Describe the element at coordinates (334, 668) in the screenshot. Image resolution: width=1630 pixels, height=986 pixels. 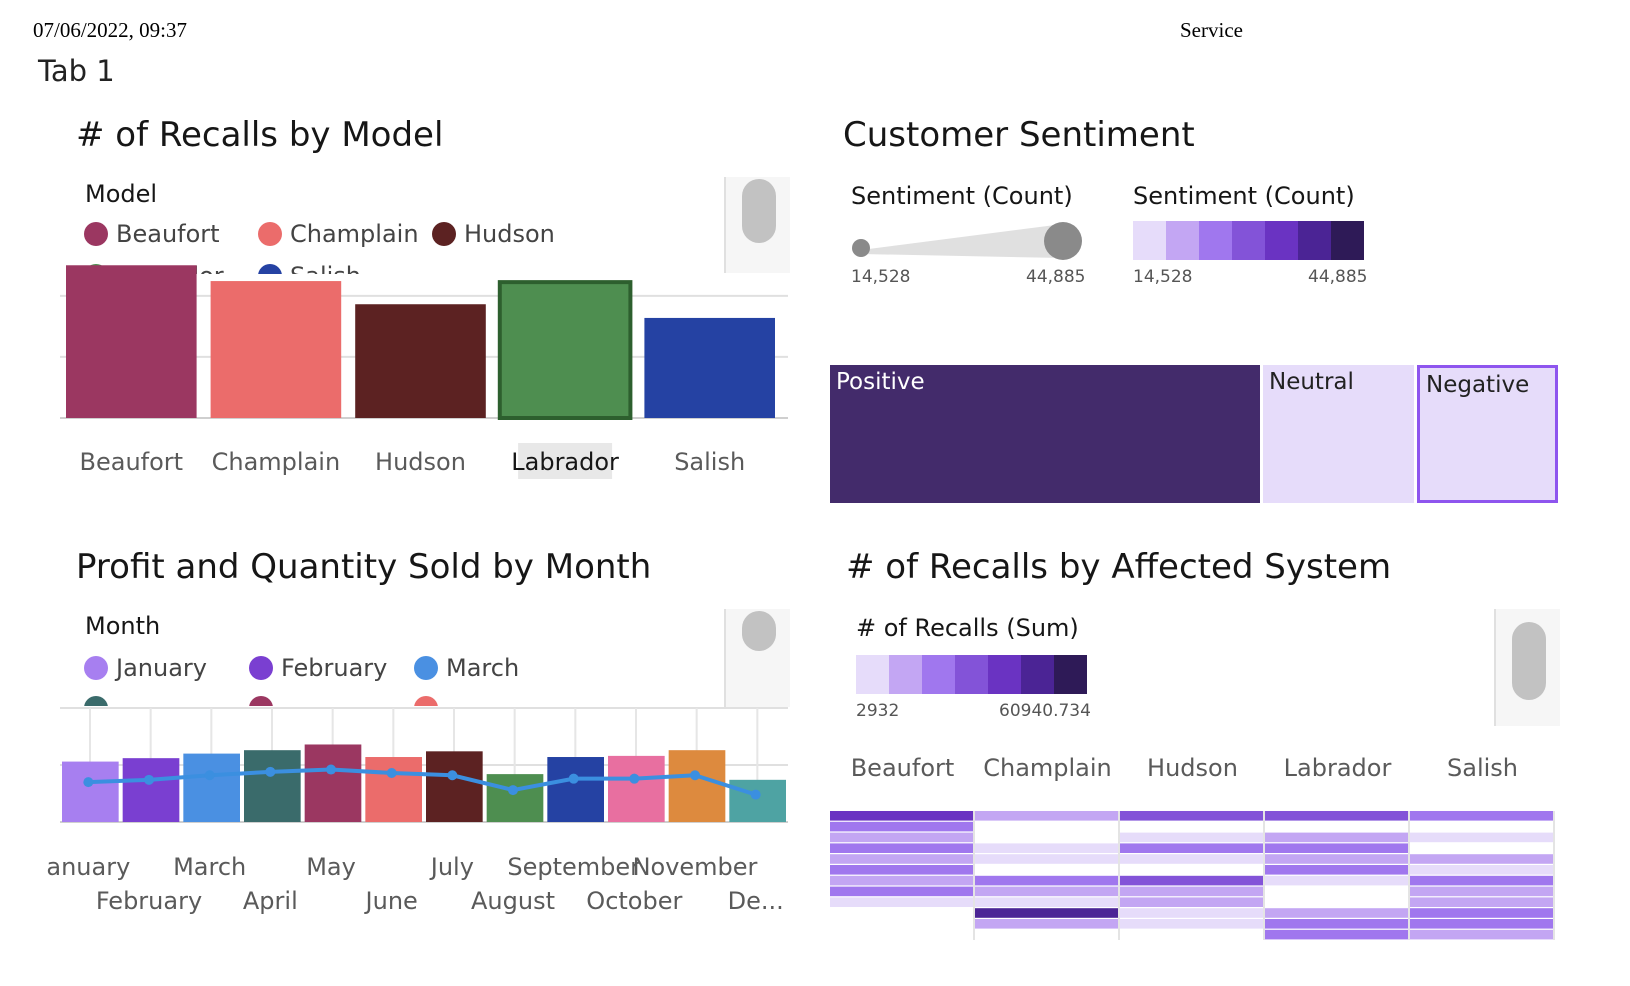
I see `legend-label: February` at that location.